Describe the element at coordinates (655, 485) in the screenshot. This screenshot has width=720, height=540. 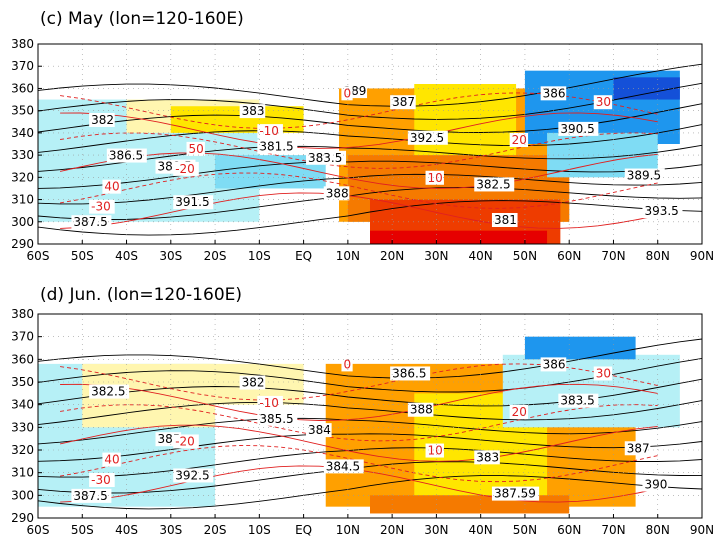
I see `contour-label: 390` at that location.